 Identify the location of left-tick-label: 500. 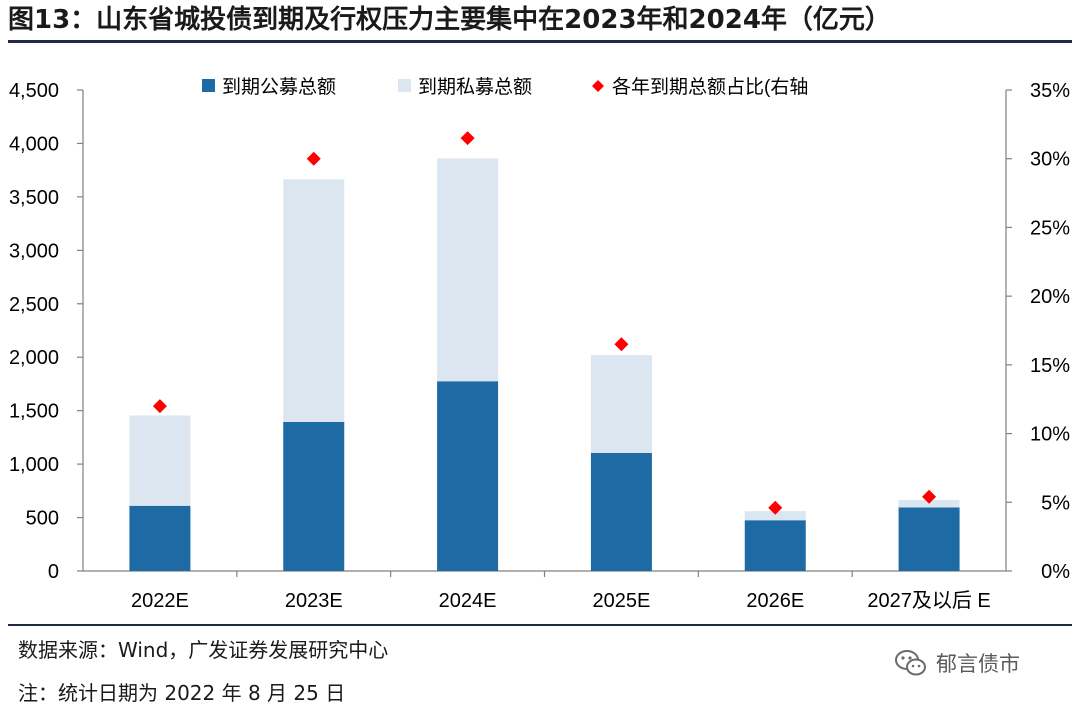
(42, 519).